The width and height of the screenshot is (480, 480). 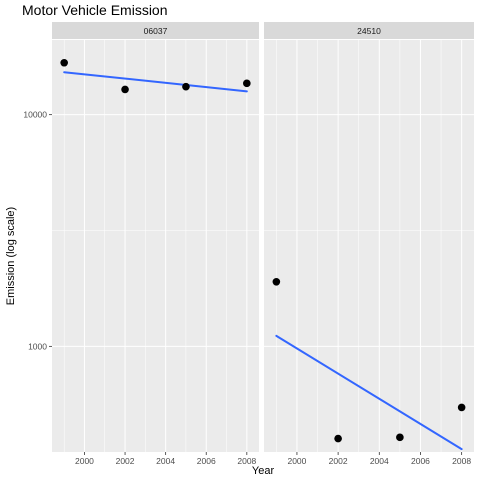 I want to click on x-axis-title: Year, so click(x=263, y=471).